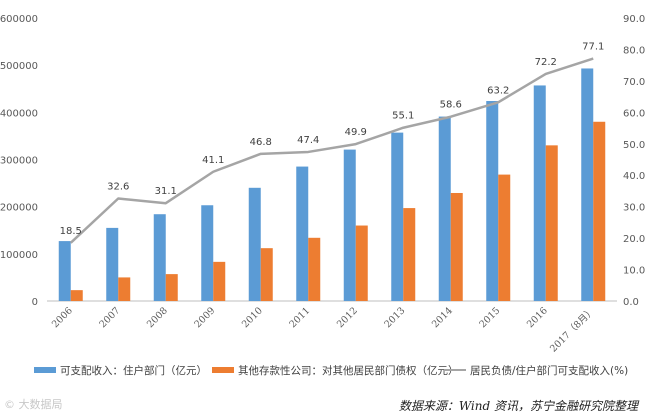 This screenshot has width=646, height=418. What do you see at coordinates (537, 317) in the screenshot?
I see `x-tick-label: 2016` at bounding box center [537, 317].